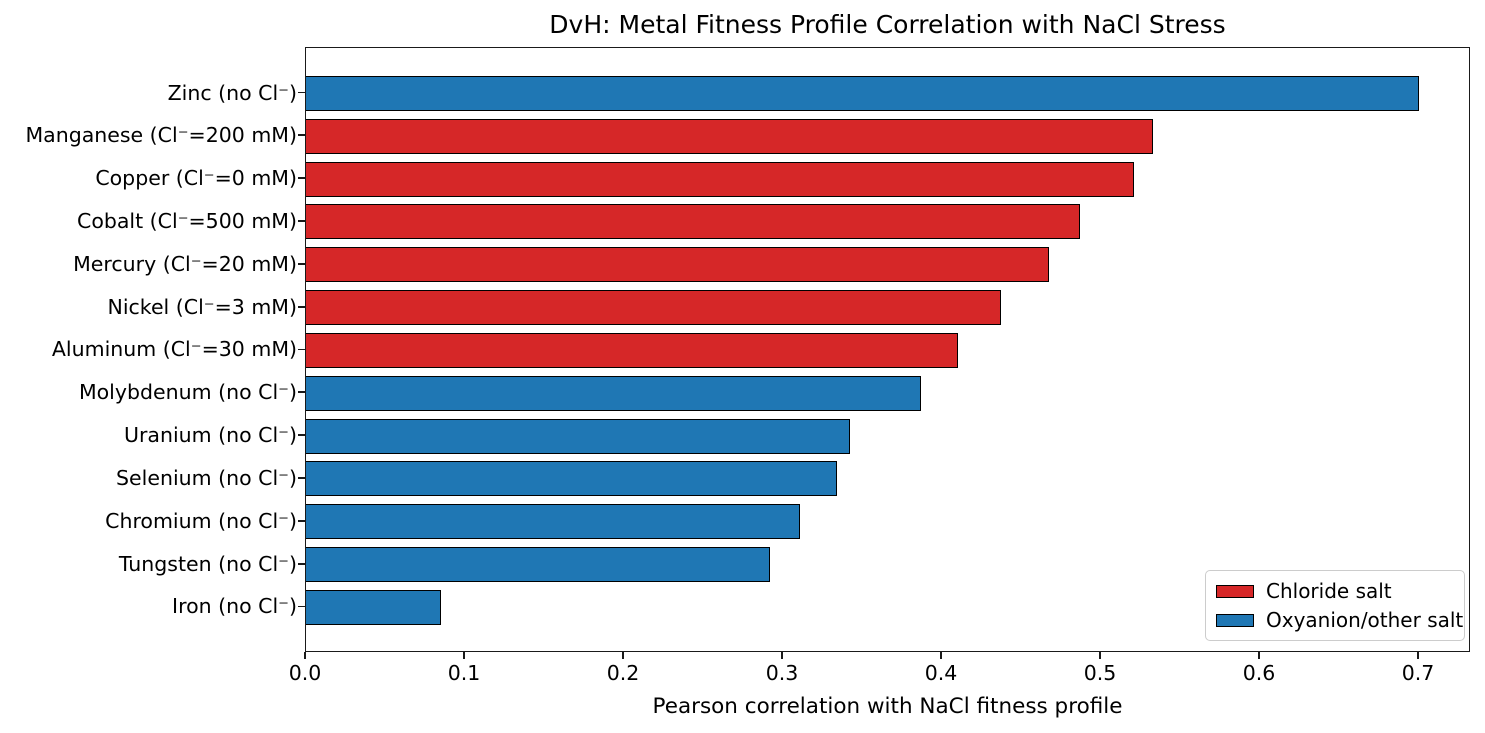 Image resolution: width=1485 pixels, height=733 pixels. I want to click on x-tick-label-0.4: 0.4, so click(941, 673).